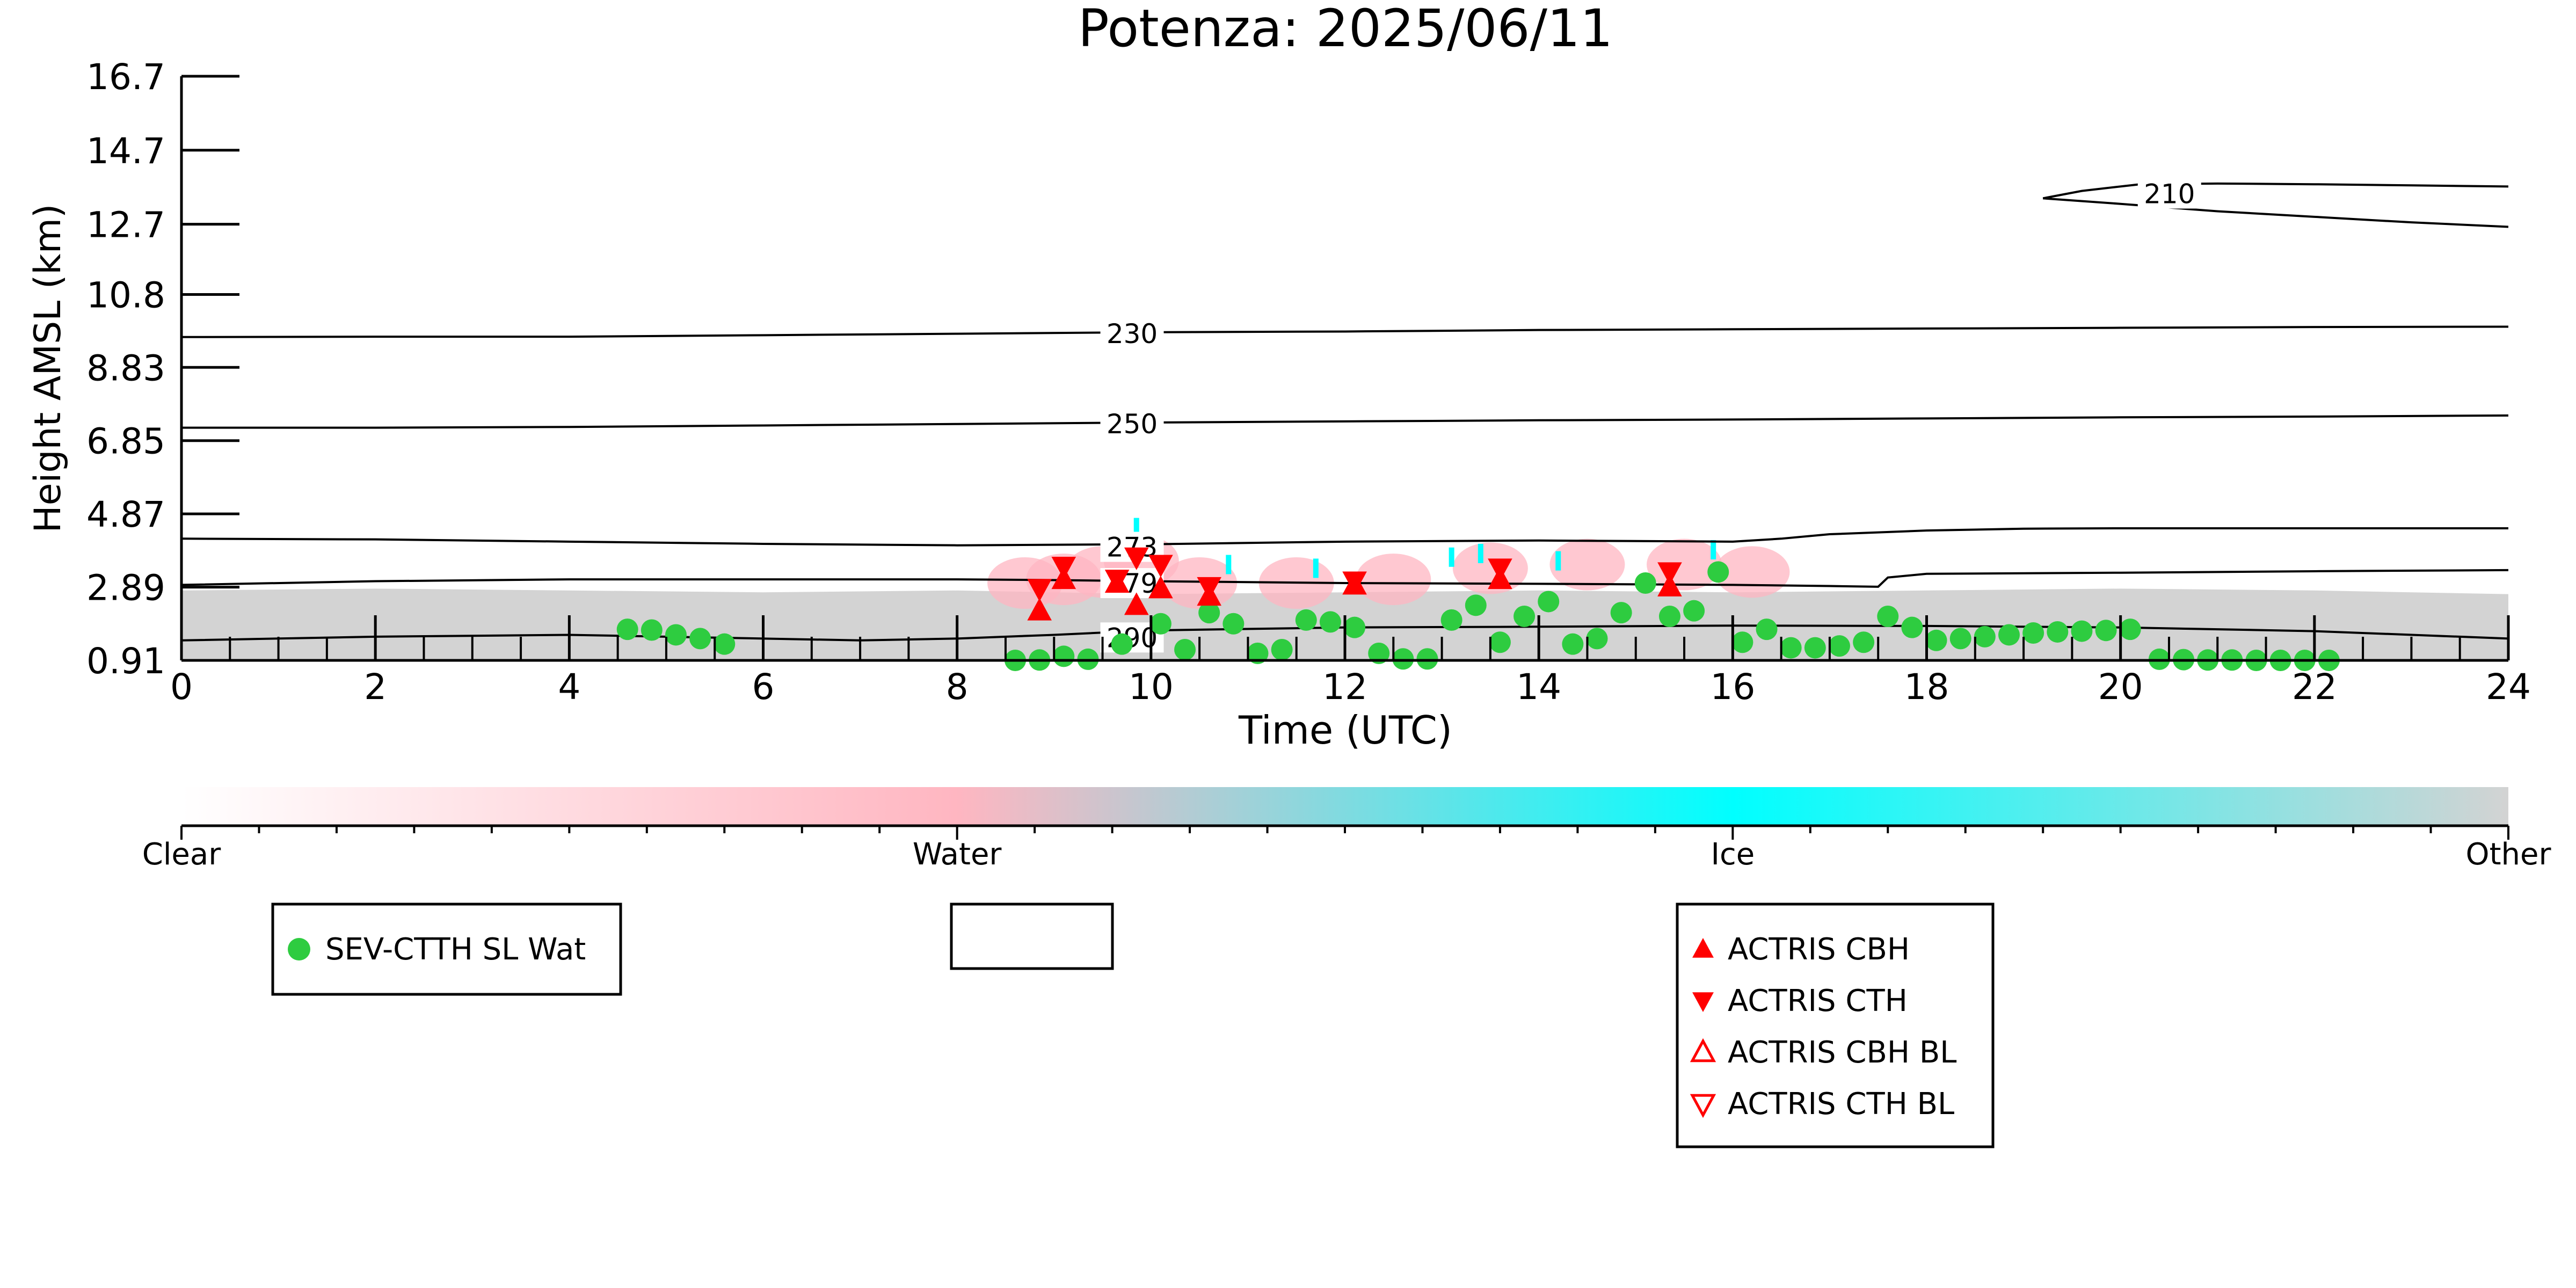  Describe the element at coordinates (1346, 829) in the screenshot. I see `colorbar: Clear Water Ice Other` at that location.